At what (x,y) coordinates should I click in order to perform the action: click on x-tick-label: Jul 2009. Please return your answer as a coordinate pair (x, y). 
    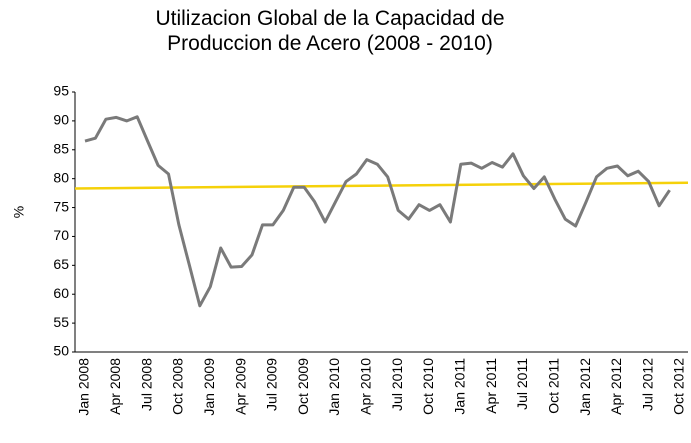
    Looking at the image, I should click on (272, 384).